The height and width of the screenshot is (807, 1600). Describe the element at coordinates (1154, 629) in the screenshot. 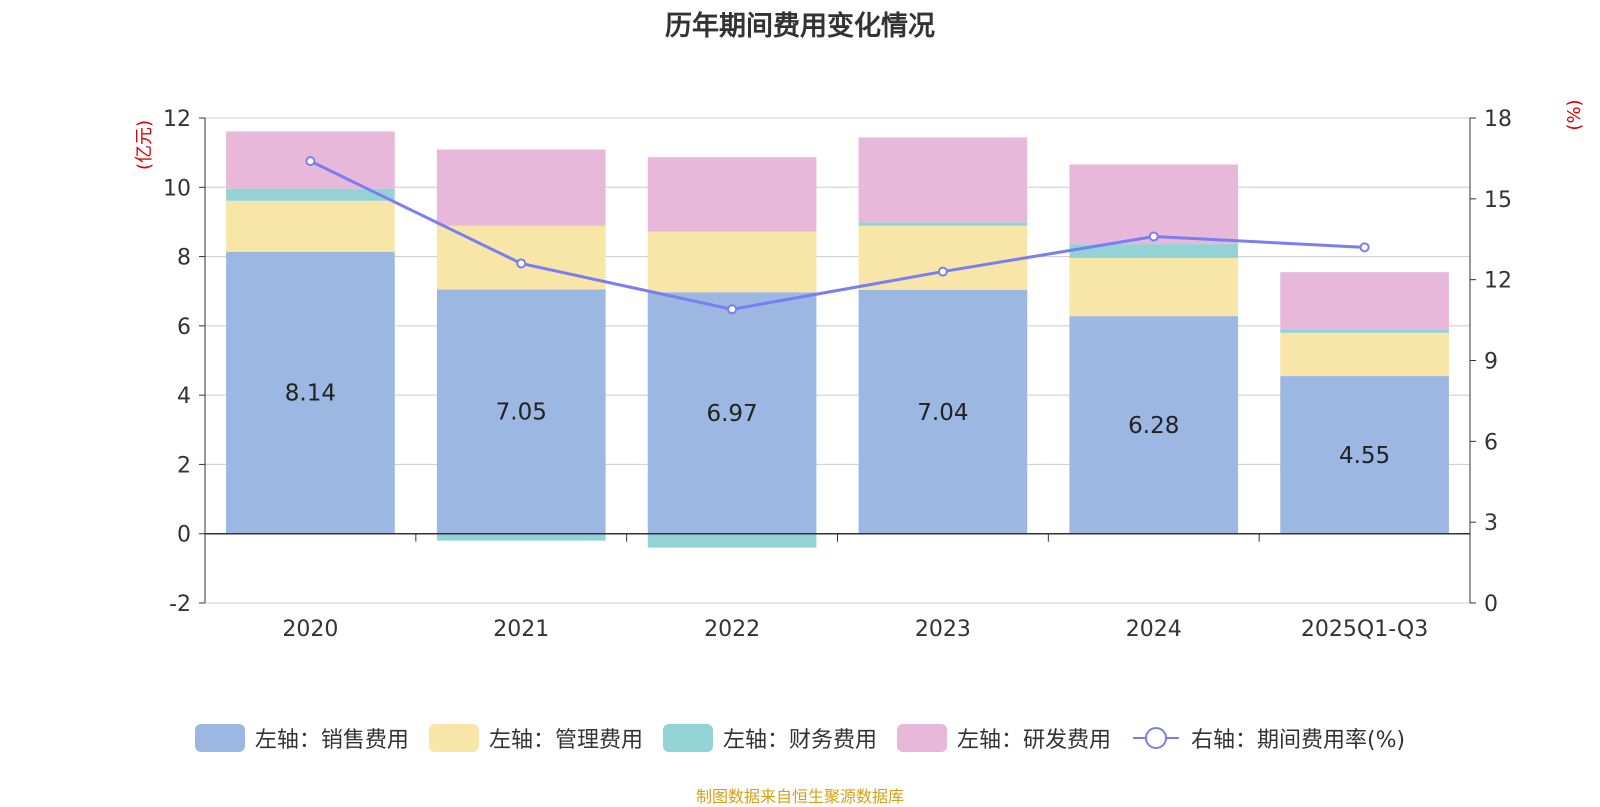

I see `x-tick-label: 2024` at that location.